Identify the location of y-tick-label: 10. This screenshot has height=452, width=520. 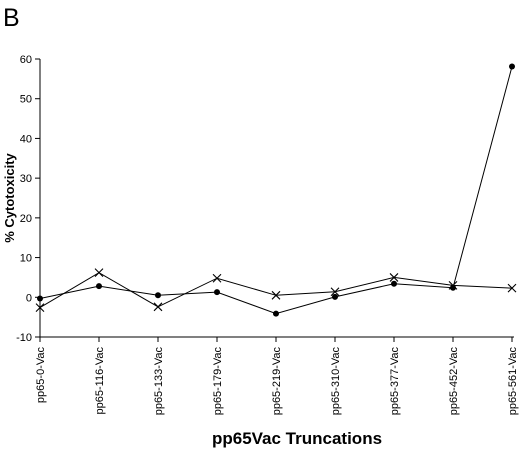
(26, 259).